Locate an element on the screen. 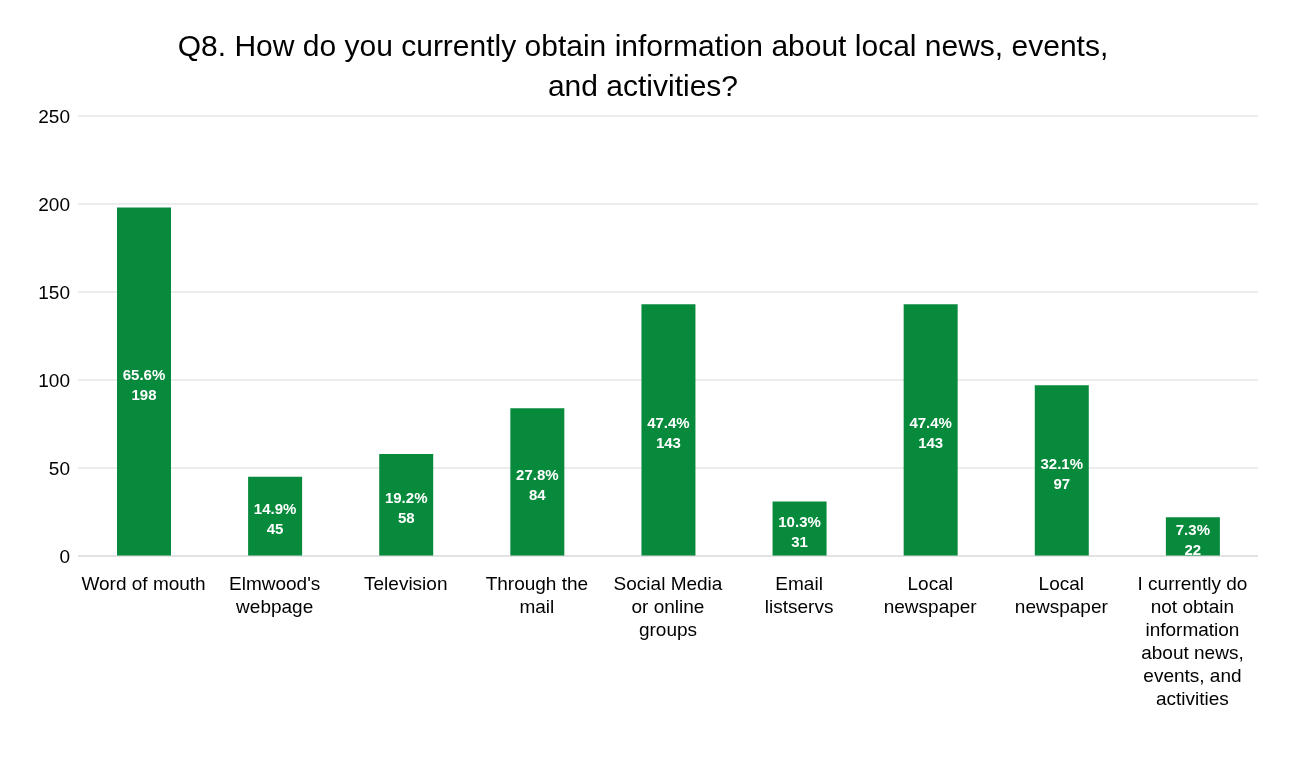 The image size is (1291, 774). x-tick-label: Word of mouth is located at coordinates (143, 583).